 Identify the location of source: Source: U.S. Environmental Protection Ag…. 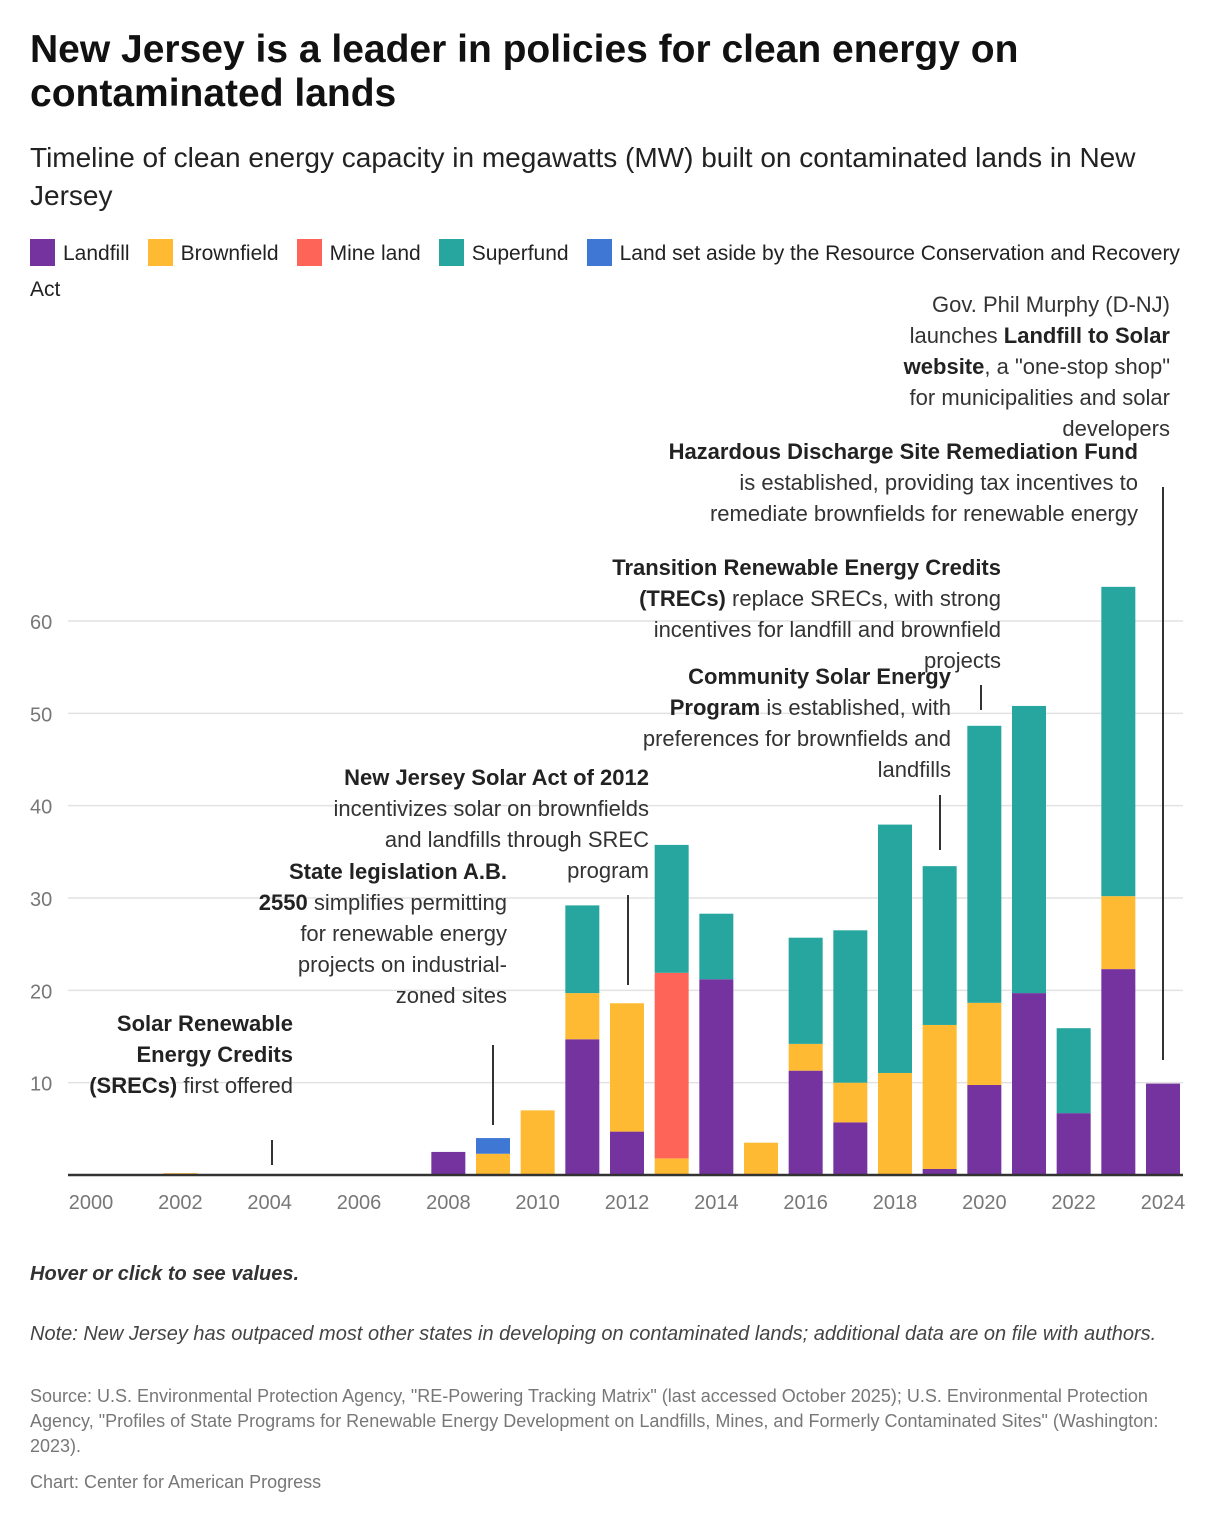
(594, 1421).